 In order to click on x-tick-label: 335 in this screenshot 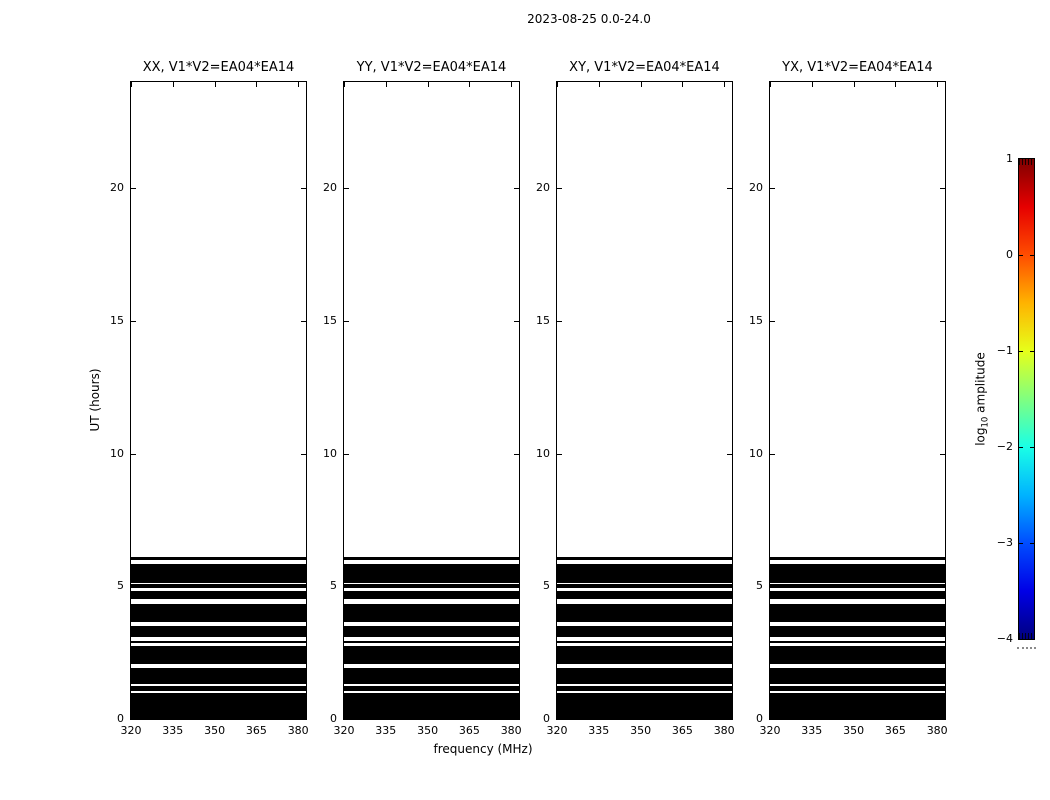, I will do `click(599, 730)`.